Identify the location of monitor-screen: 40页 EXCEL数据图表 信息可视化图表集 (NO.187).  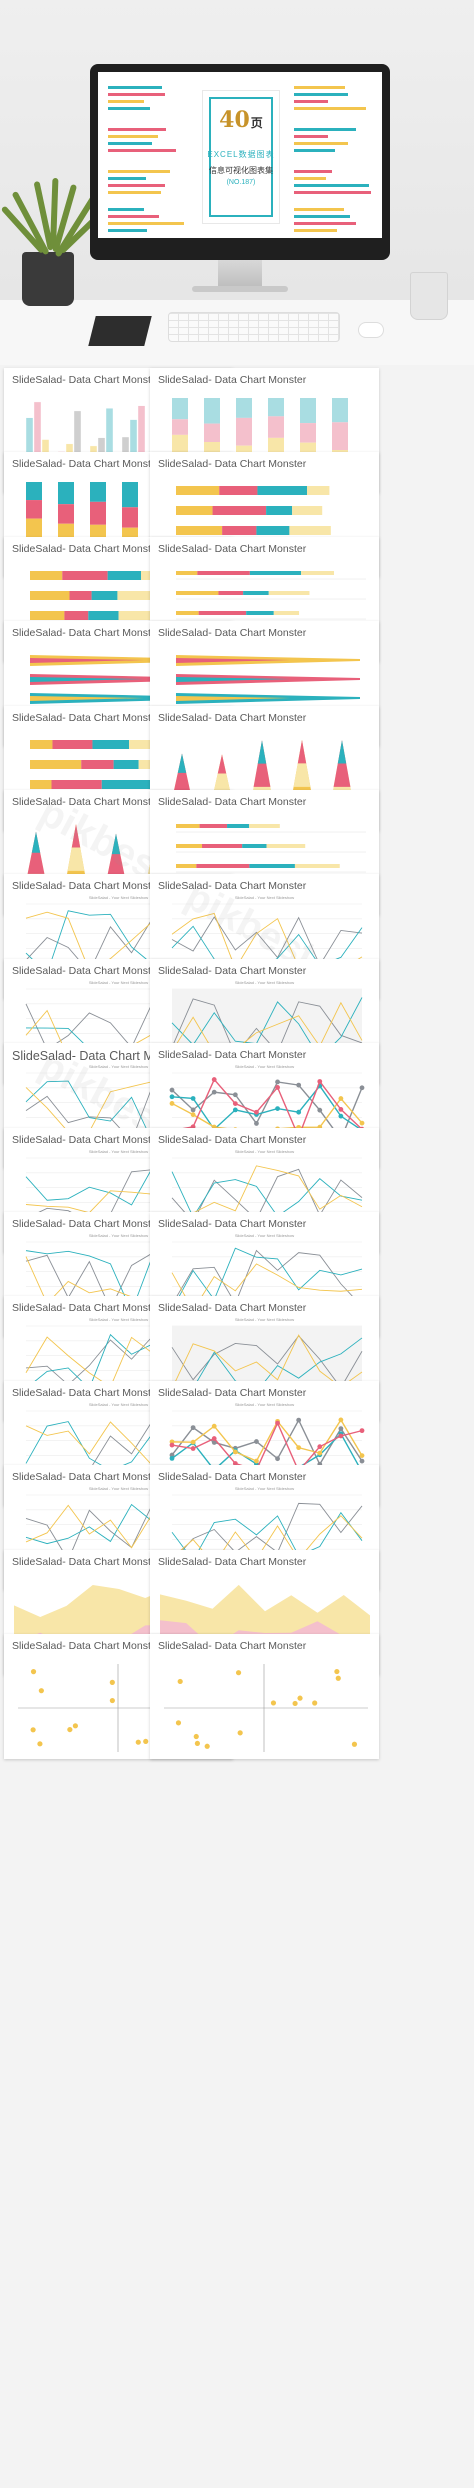
(240, 155).